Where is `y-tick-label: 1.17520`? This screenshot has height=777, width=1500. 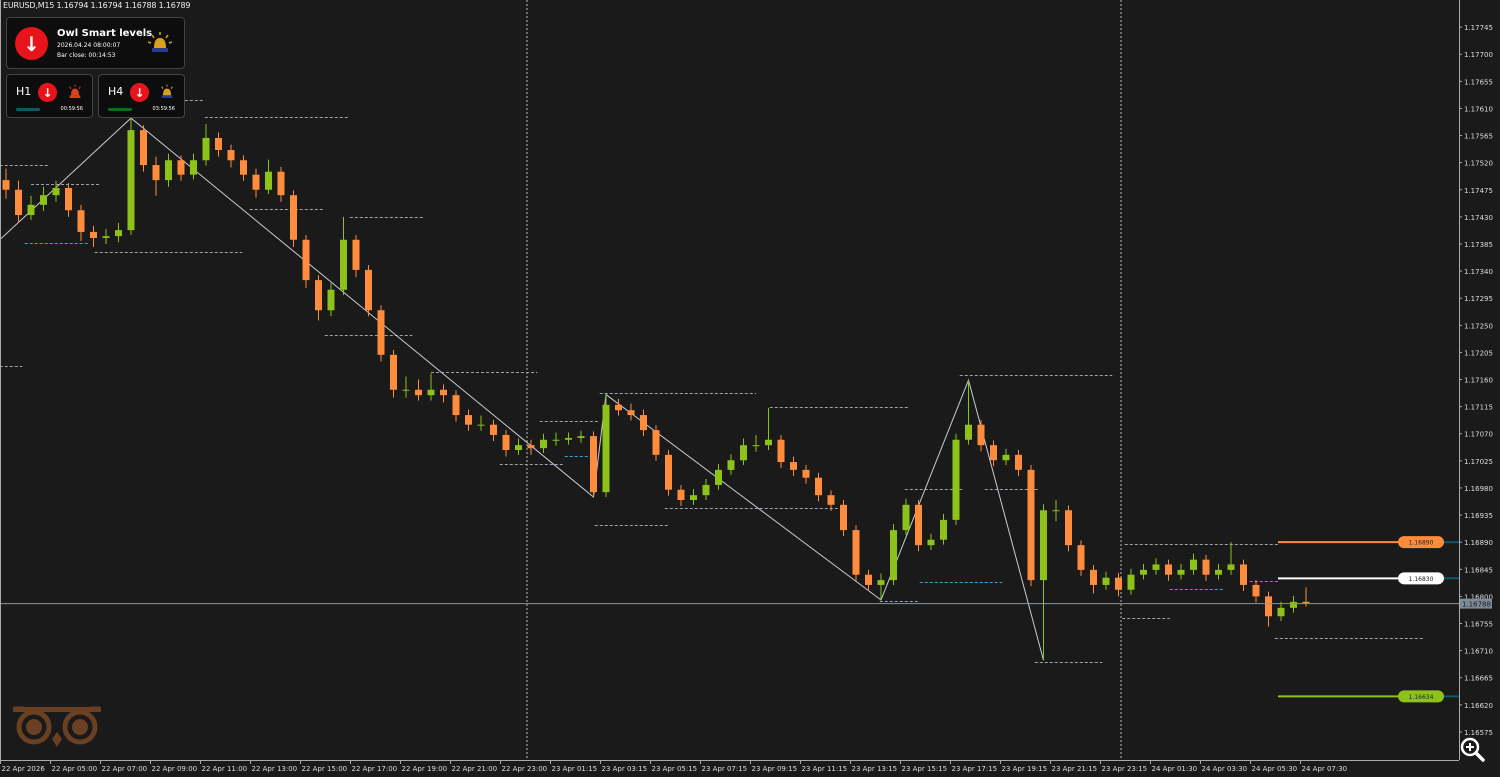 y-tick-label: 1.17520 is located at coordinates (1478, 164).